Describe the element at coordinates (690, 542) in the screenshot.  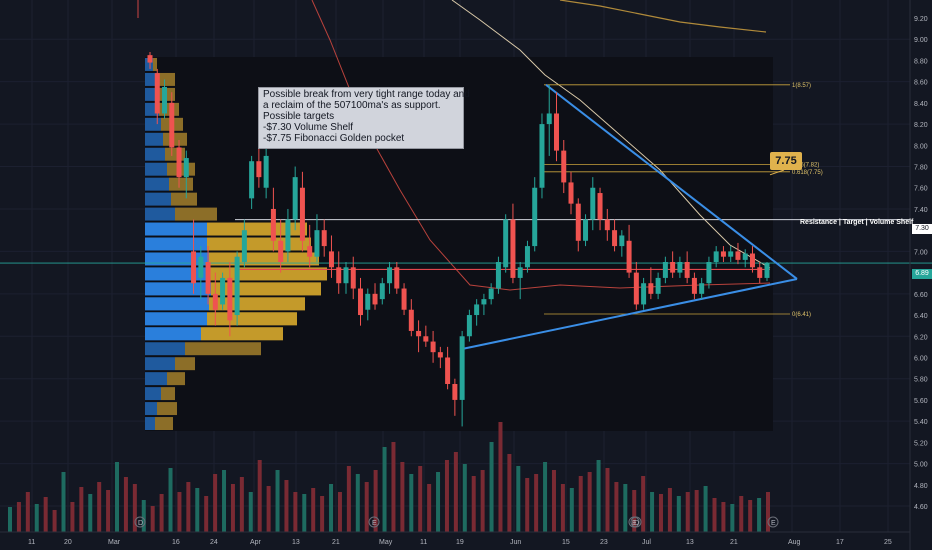
I see `x-tick-label: 13` at that location.